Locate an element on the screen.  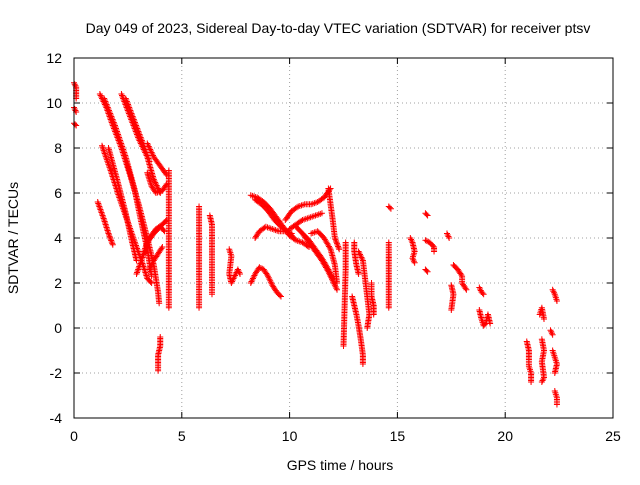
y-tick-label: -2 is located at coordinates (56, 373).